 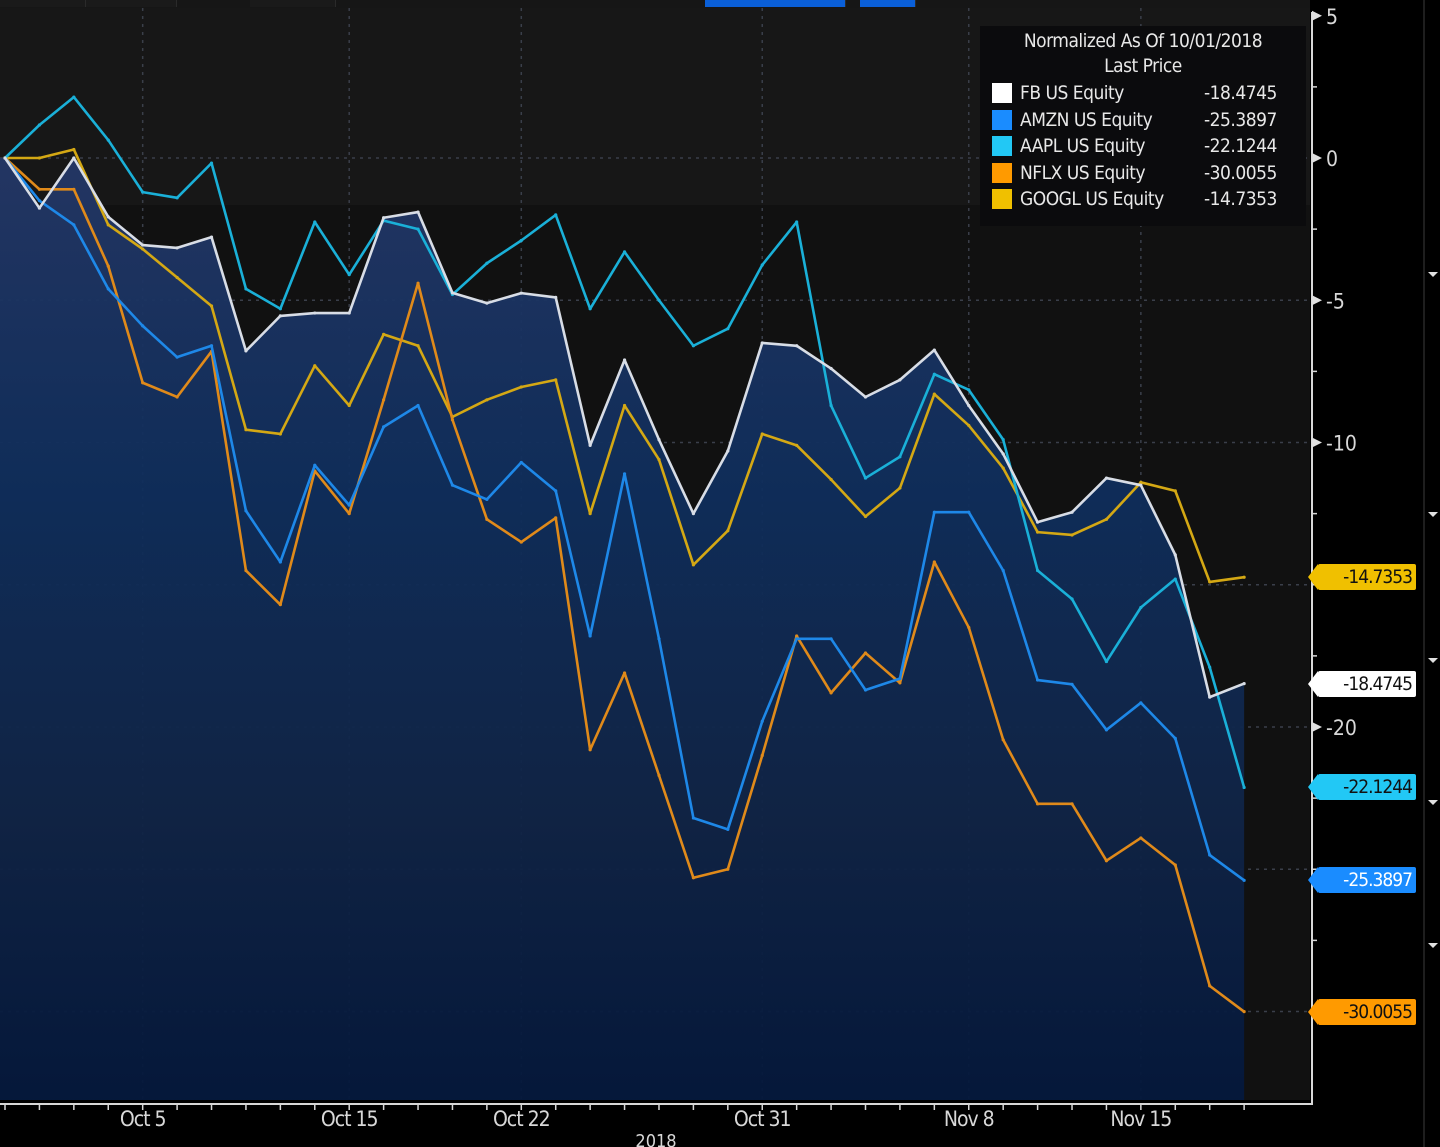 I want to click on legend-series-name: NFLX US Equity, so click(x=1083, y=172).